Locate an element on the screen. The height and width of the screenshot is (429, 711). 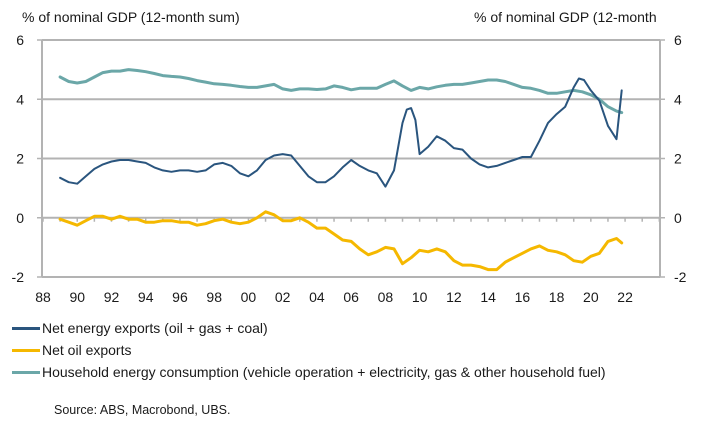
right-y-tick-label: 4 is located at coordinates (678, 99).